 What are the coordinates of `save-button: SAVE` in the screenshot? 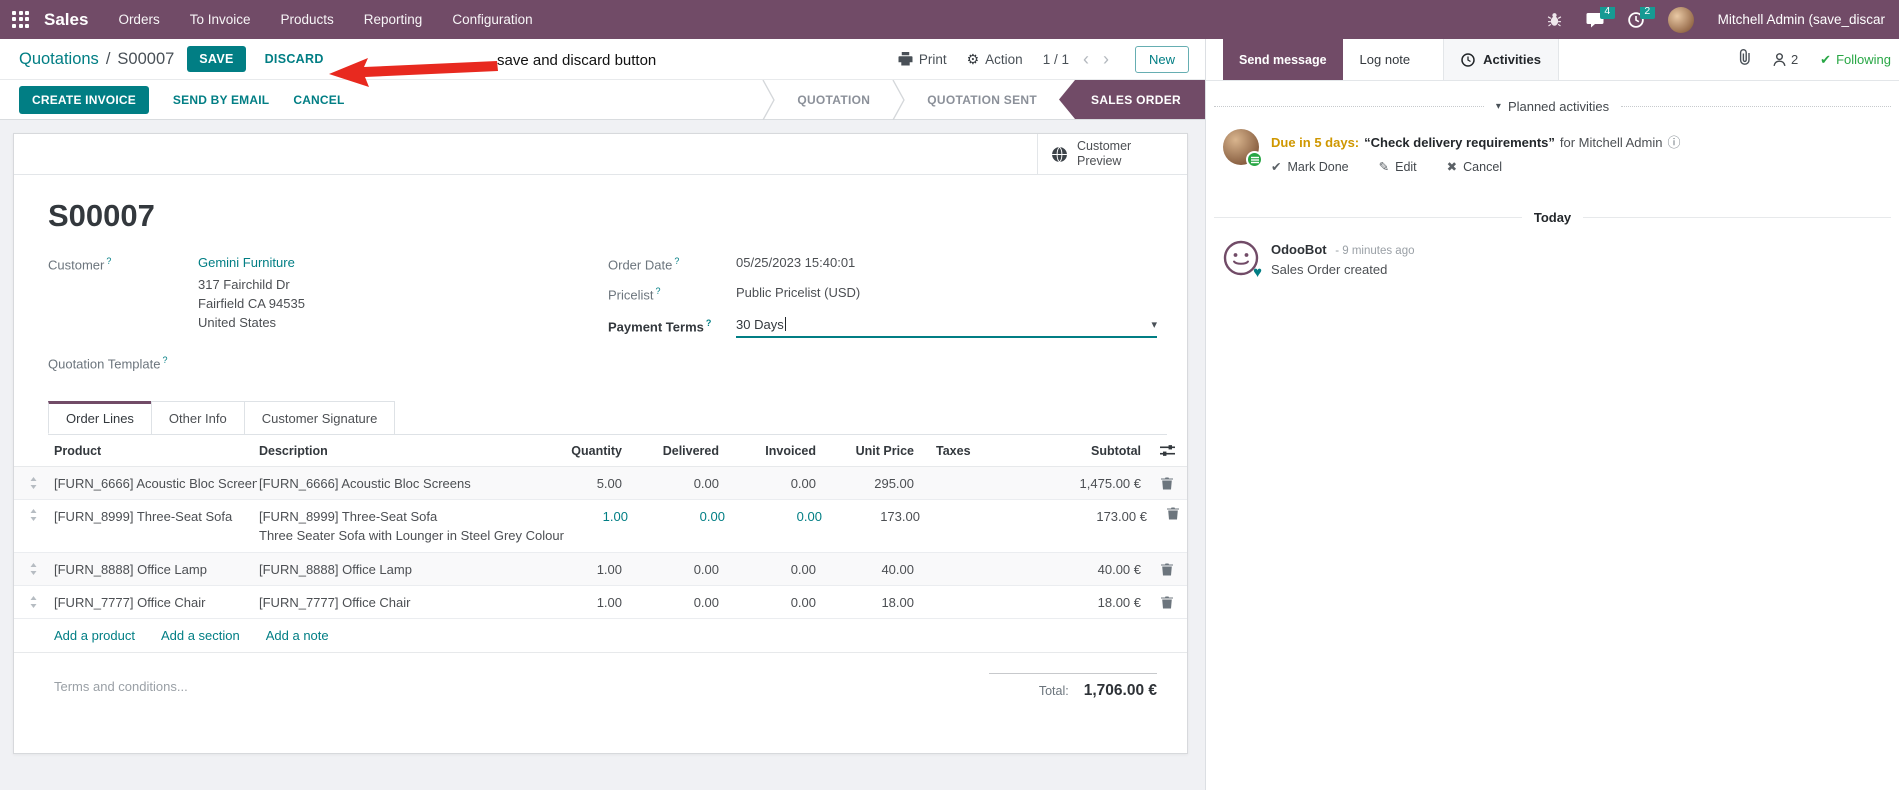 It's located at (216, 59).